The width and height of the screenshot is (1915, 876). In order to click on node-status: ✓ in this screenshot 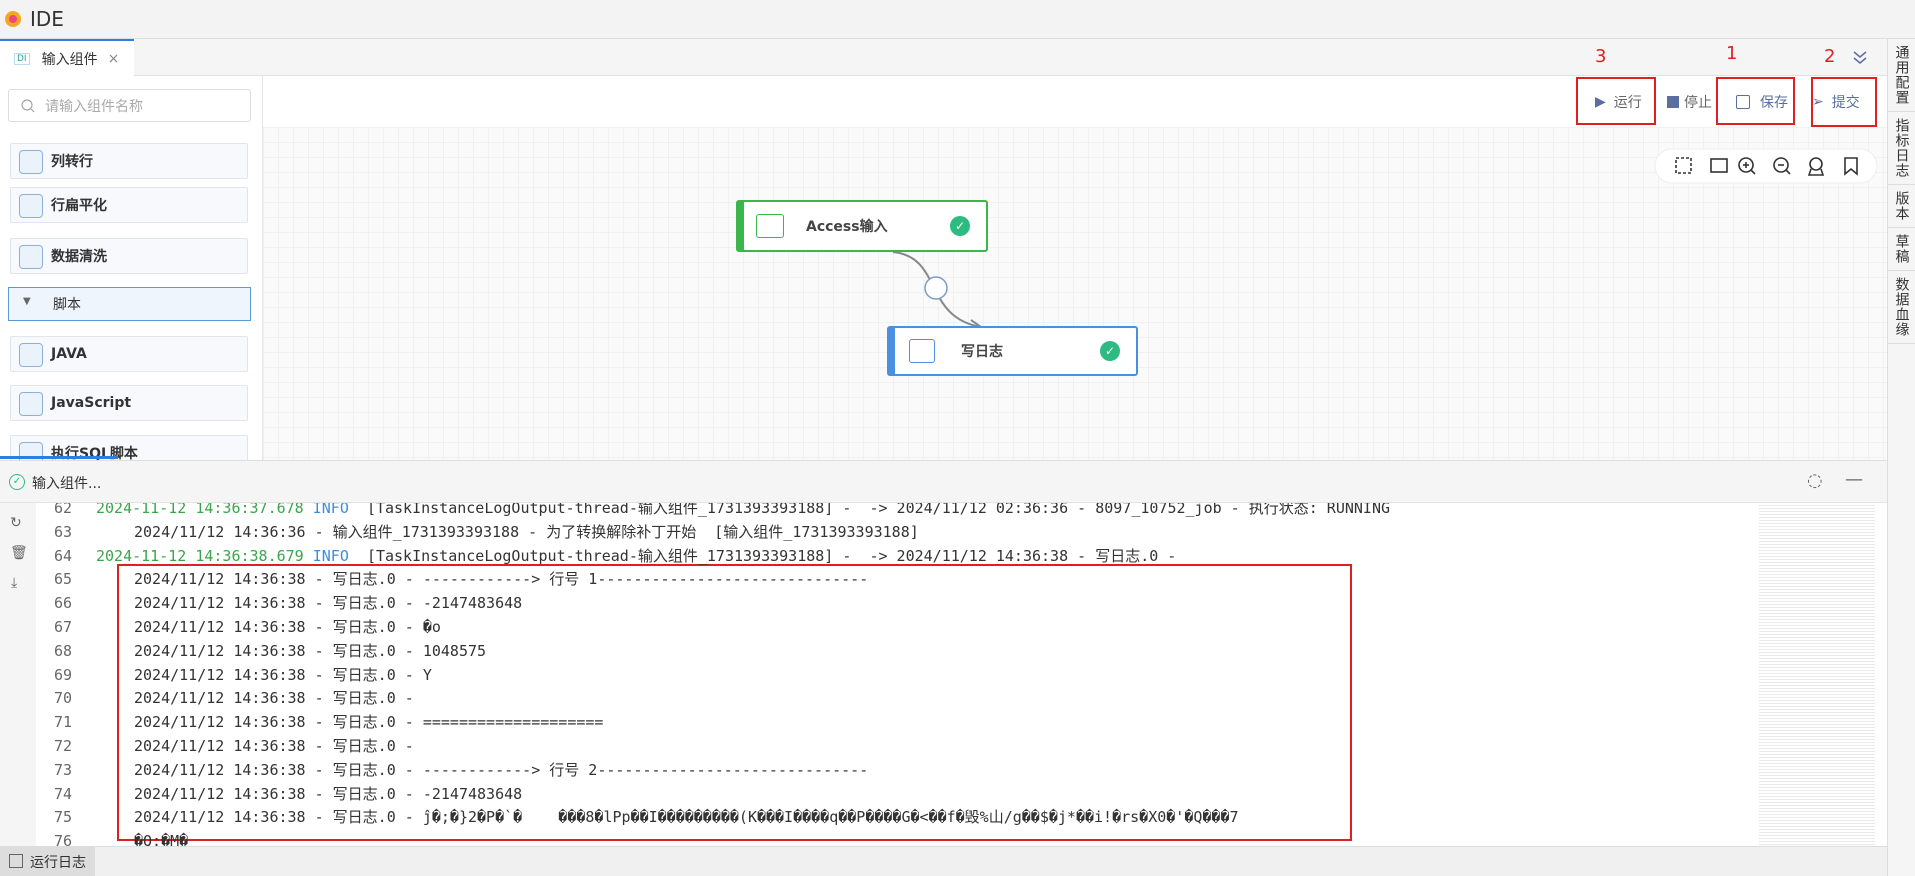, I will do `click(1110, 351)`.